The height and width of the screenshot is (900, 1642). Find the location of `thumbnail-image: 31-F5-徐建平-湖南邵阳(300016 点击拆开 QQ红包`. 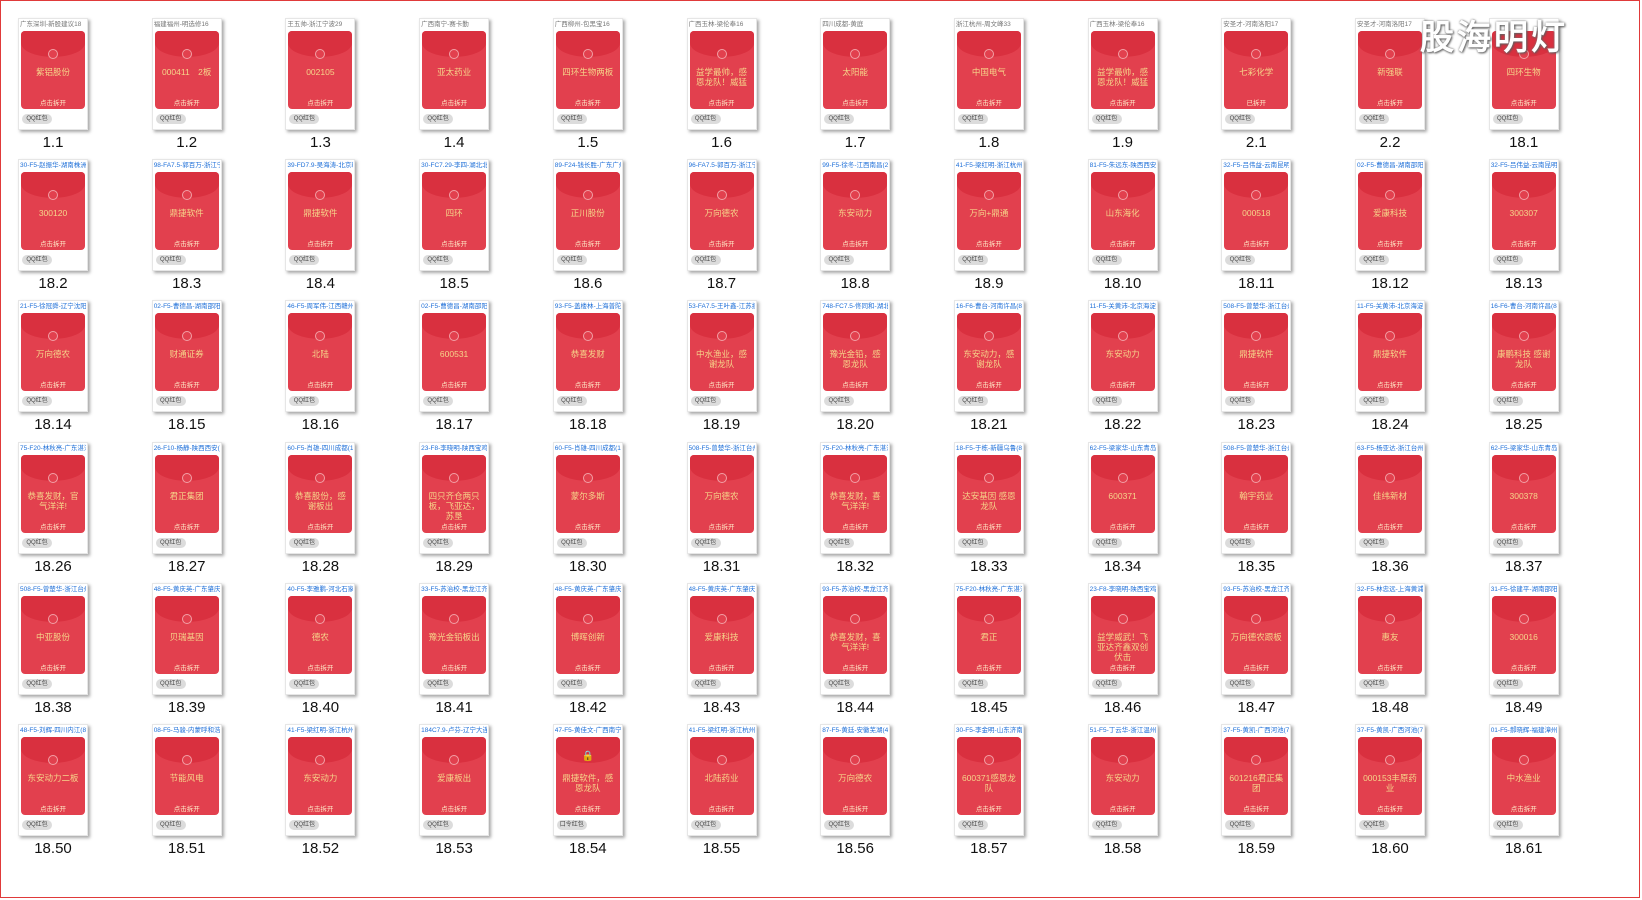

thumbnail-image: 31-F5-徐建平-湖南邵阳(300016 点击拆开 QQ红包 is located at coordinates (1523, 638).